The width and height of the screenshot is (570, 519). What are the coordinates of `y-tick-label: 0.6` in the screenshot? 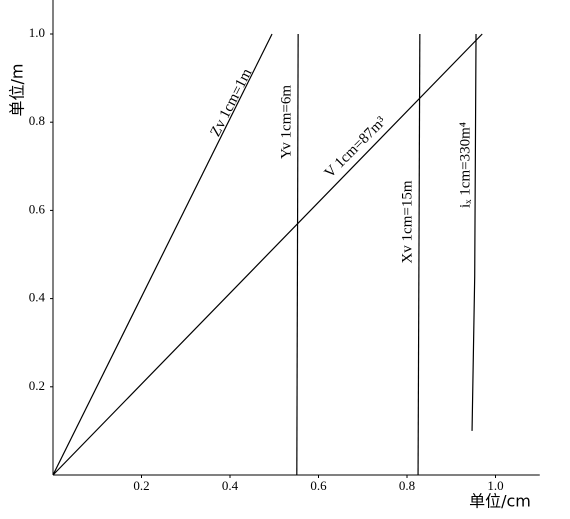 It's located at (37, 208).